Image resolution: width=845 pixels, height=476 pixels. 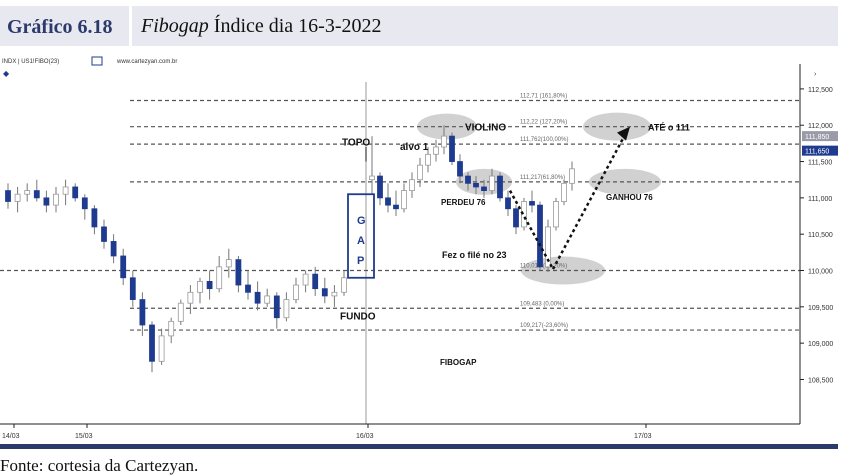 I want to click on gap-box, so click(x=361, y=236).